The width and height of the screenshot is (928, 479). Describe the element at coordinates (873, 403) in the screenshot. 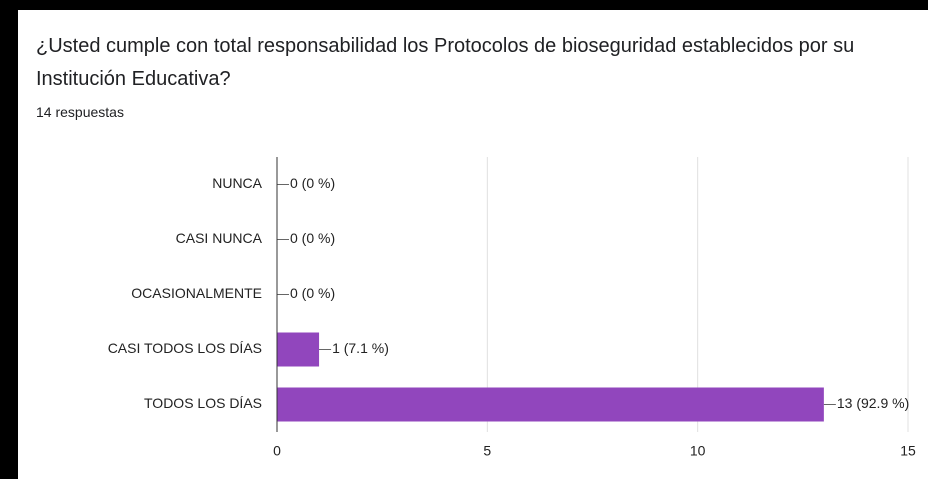

I see `value-label: 13 (92.9 %)` at that location.